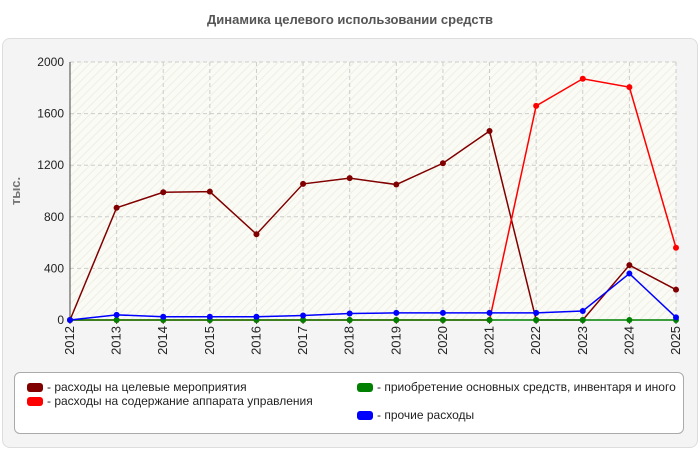  What do you see at coordinates (116, 340) in the screenshot?
I see `x-tick-label: 2013` at bounding box center [116, 340].